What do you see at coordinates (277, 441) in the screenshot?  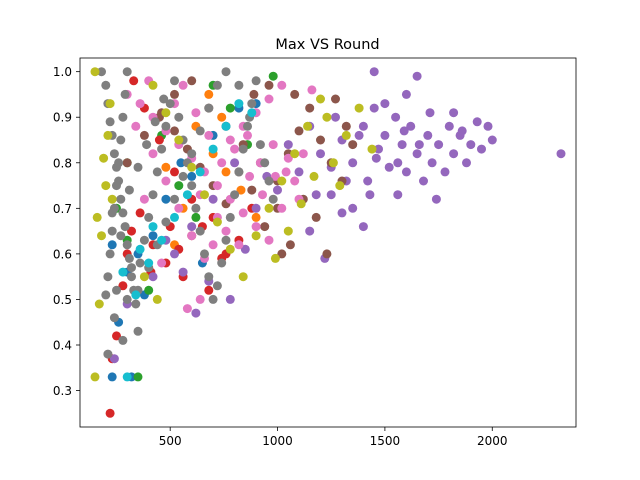 I see `x-tick-label: 1000` at bounding box center [277, 441].